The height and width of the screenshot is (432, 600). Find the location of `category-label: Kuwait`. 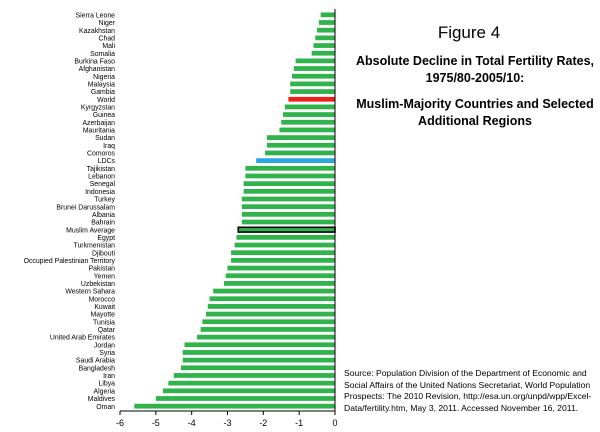

category-label: Kuwait is located at coordinates (104, 307).